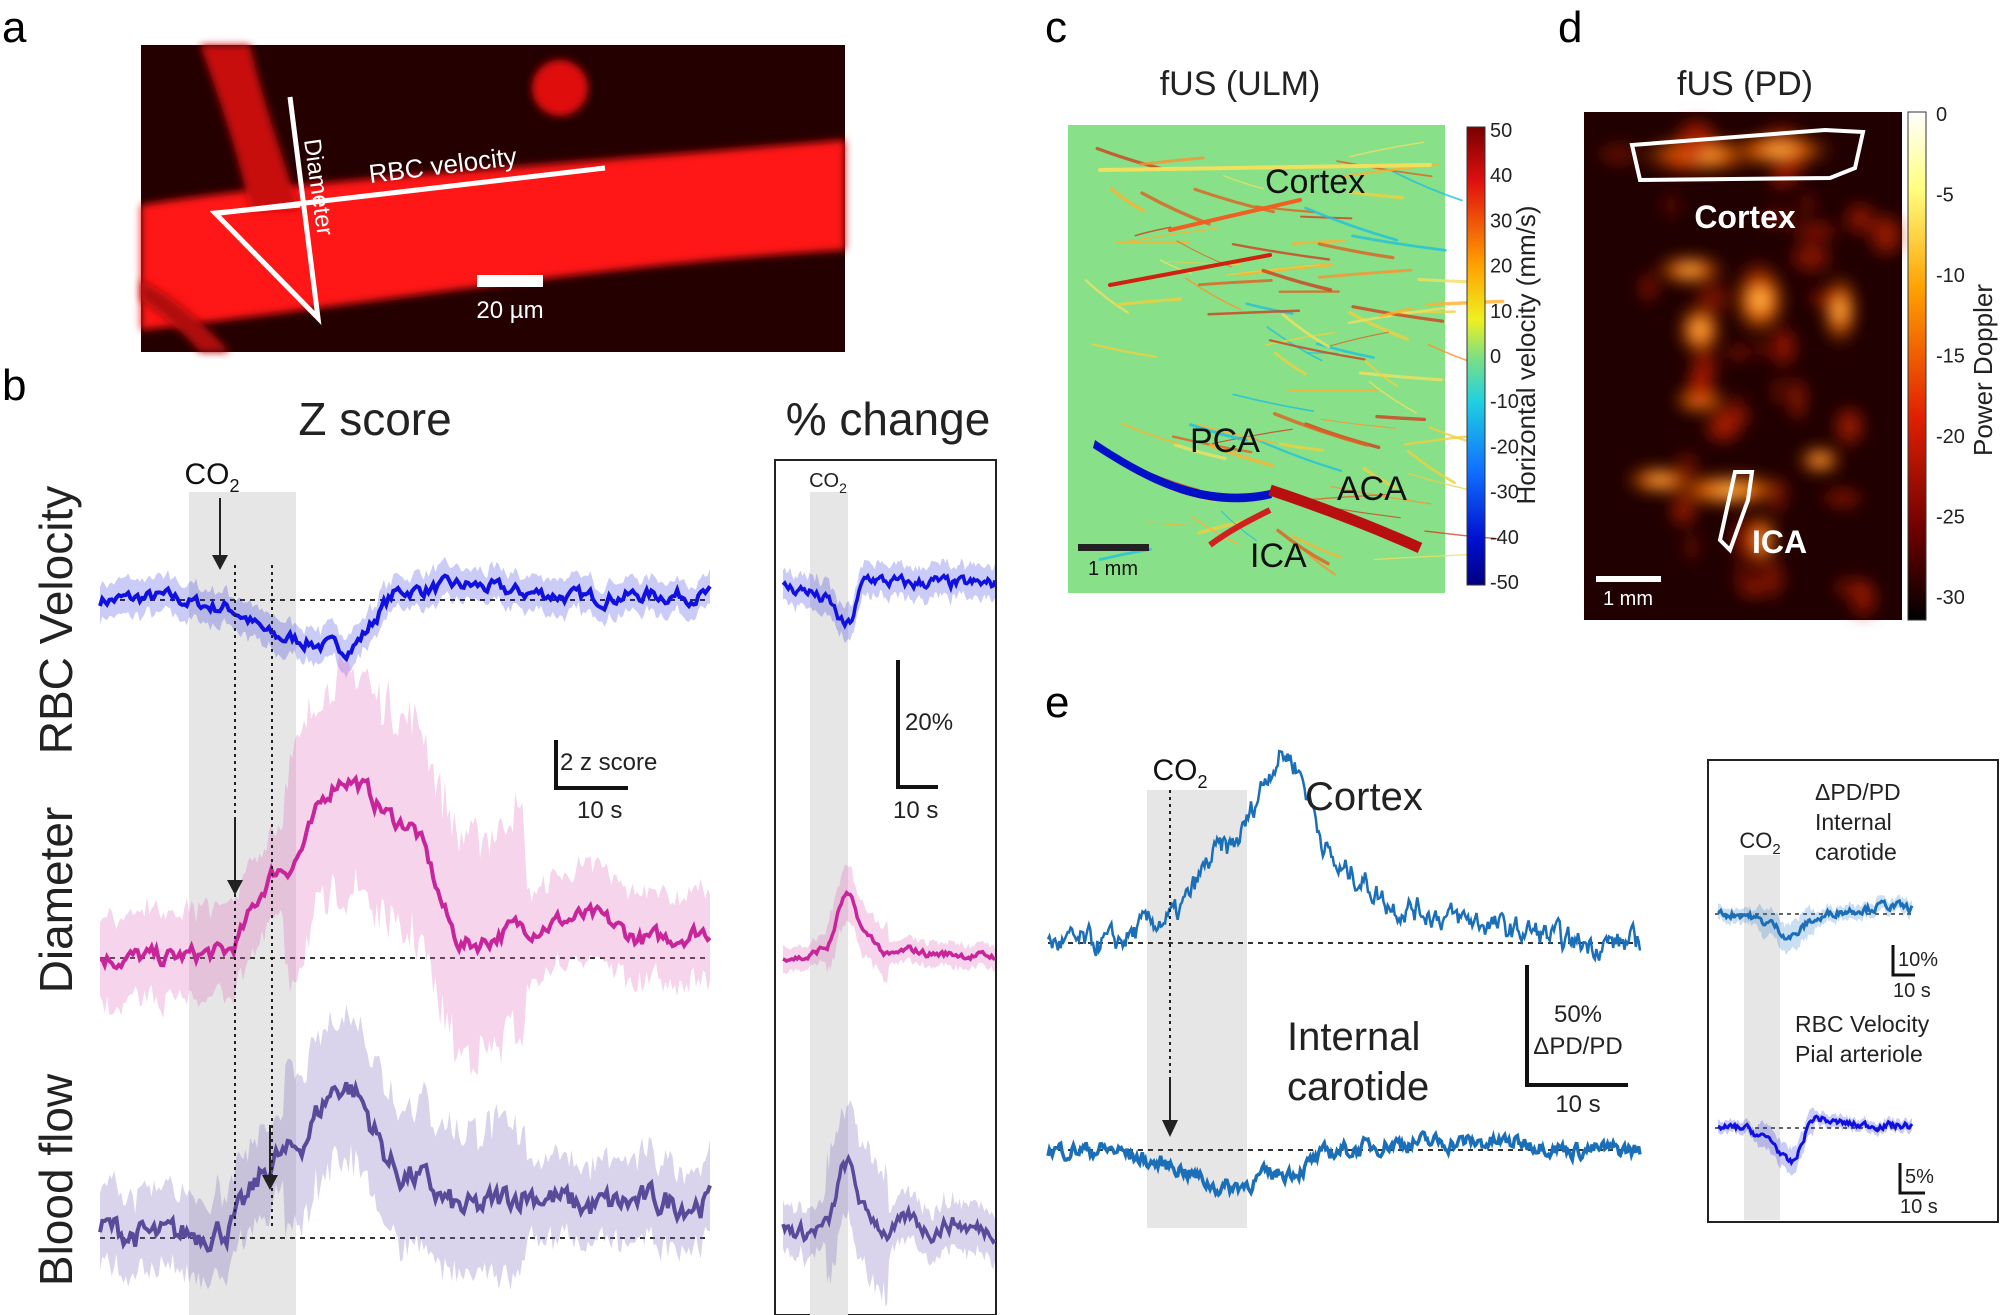 The height and width of the screenshot is (1315, 2000). I want to click on colorbar-tick-label: -10, so click(1504, 402).